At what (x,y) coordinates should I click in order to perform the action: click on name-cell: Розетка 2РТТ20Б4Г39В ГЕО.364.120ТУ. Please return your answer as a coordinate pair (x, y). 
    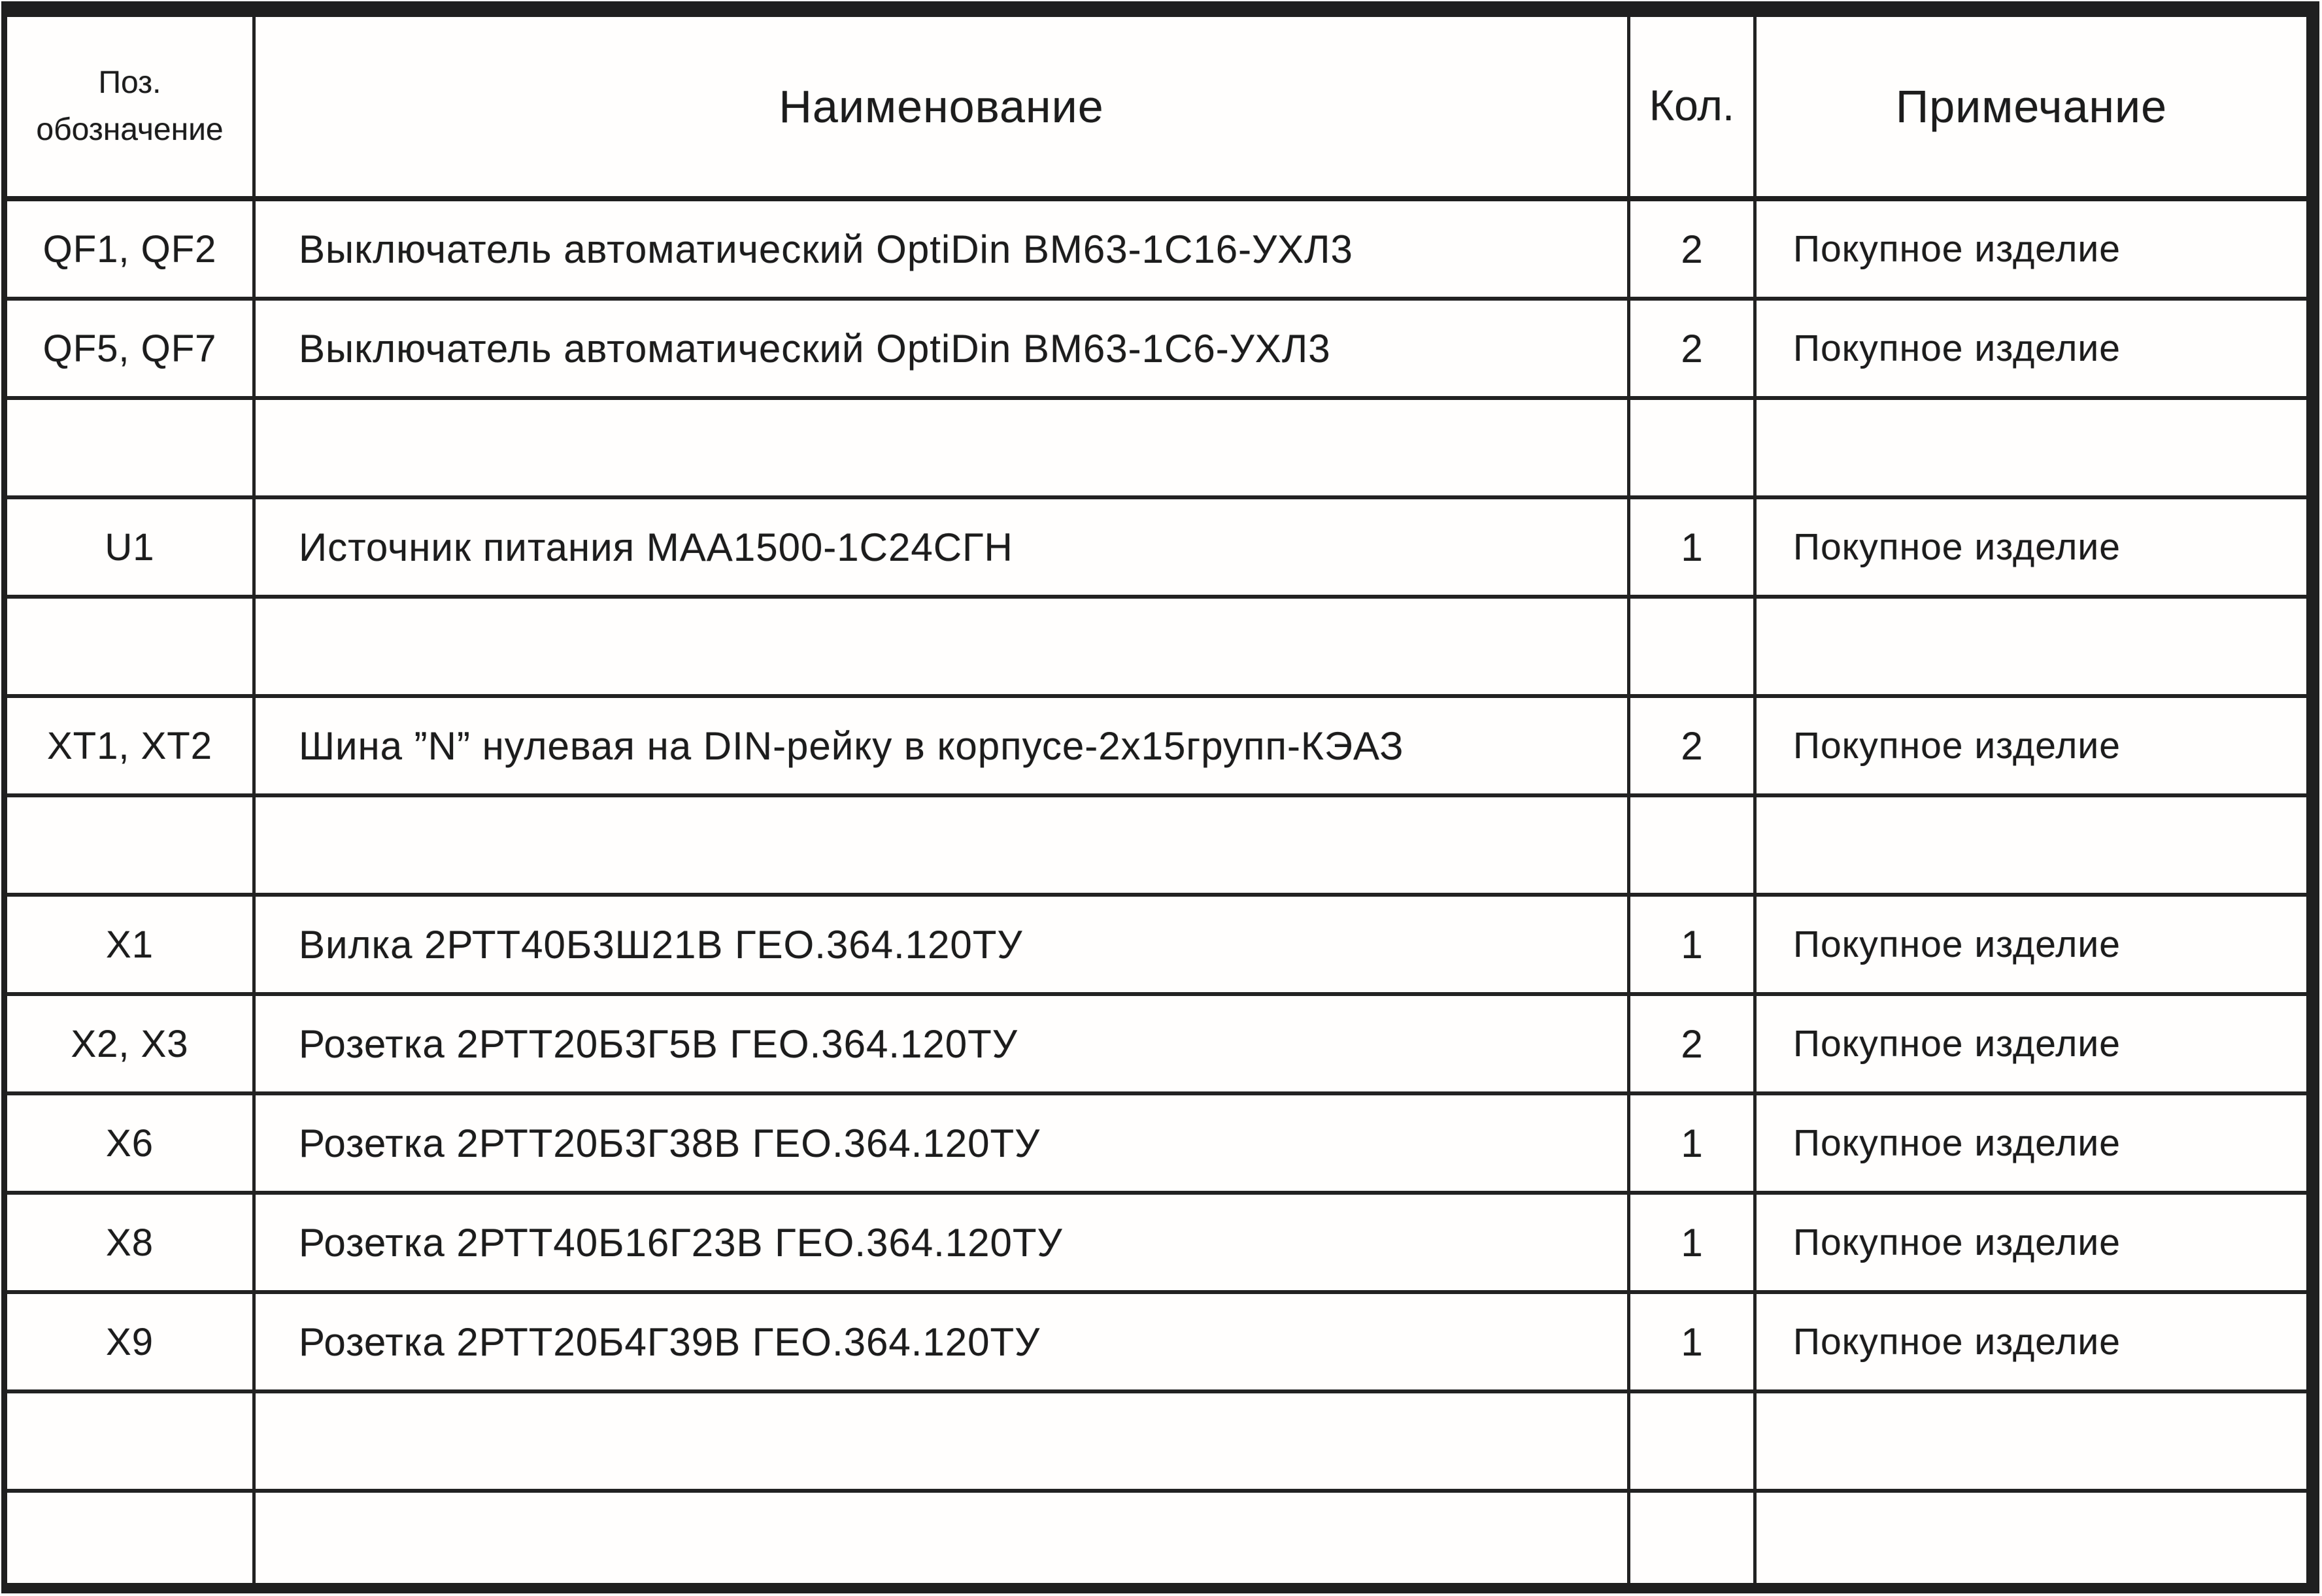
    Looking at the image, I should click on (943, 1343).